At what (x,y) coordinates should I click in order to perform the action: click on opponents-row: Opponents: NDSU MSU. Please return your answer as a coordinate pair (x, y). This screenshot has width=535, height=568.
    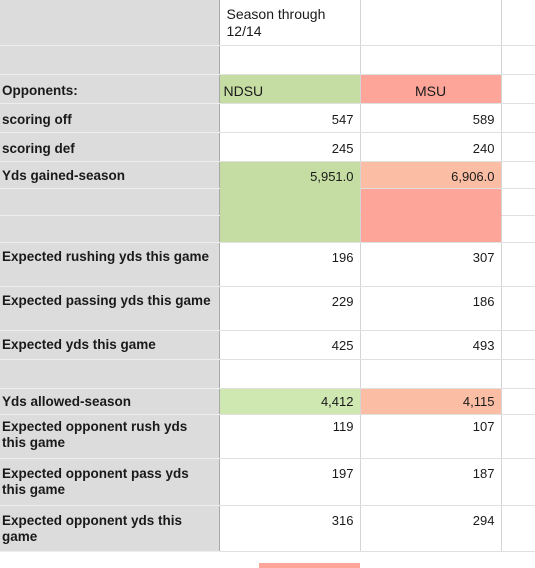
    Looking at the image, I should click on (267, 89).